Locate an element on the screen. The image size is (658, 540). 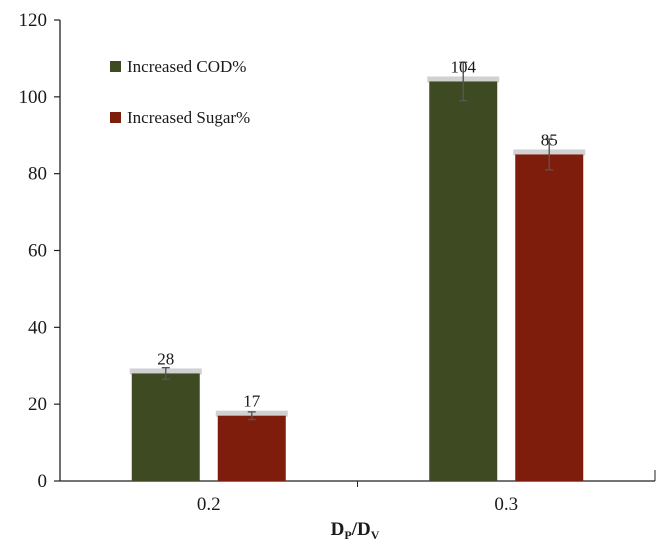
x-axis-title-slash: / is located at coordinates (354, 529).